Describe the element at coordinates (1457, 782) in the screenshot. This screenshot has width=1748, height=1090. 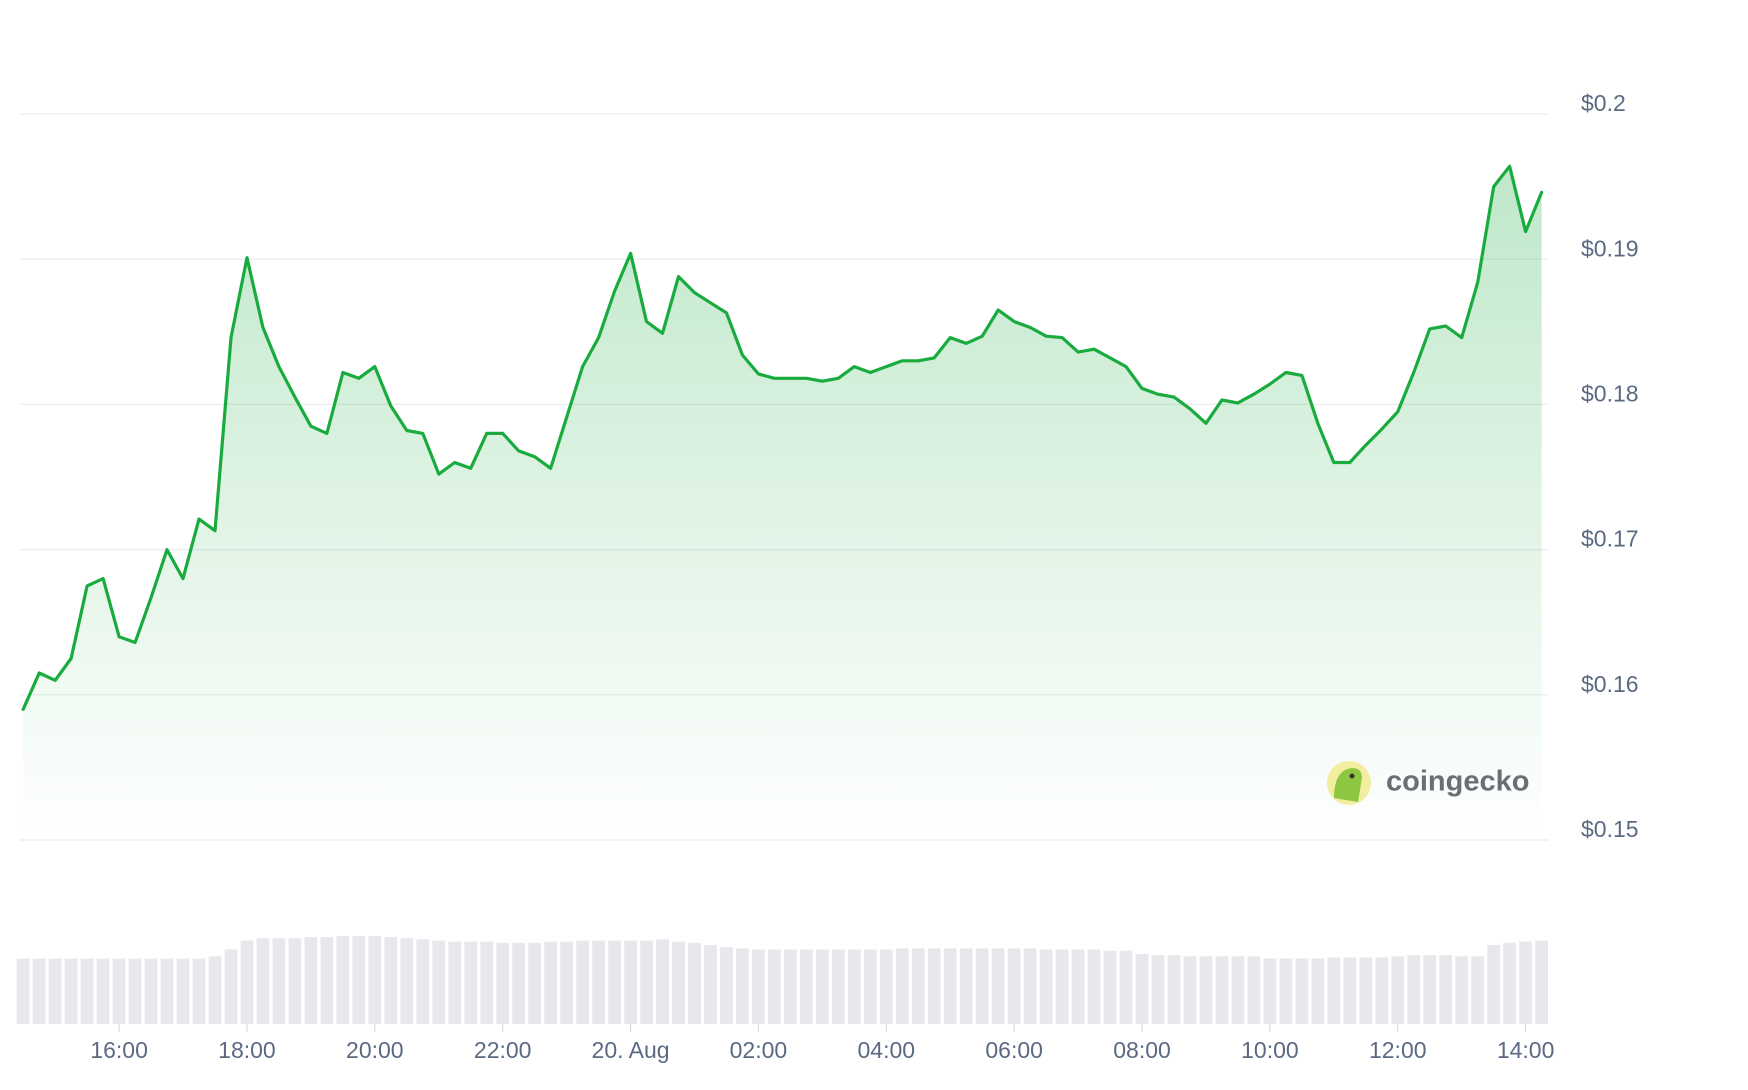
I see `watermark-text: coingecko` at that location.